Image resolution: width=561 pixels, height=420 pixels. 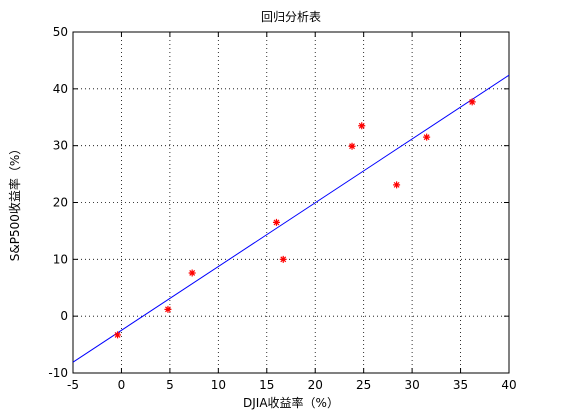 I want to click on y-tick-label: 10, so click(x=60, y=259).